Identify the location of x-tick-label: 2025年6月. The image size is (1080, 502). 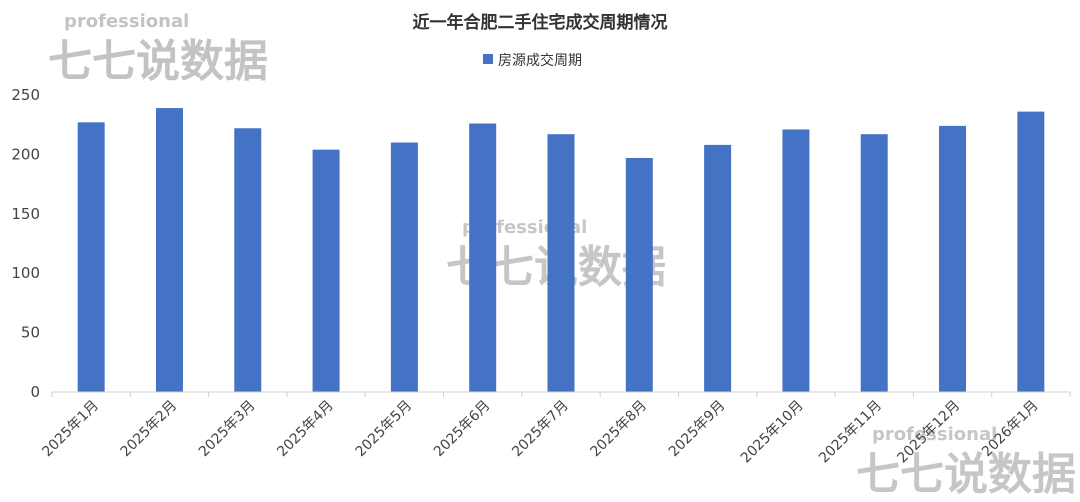
(462, 429).